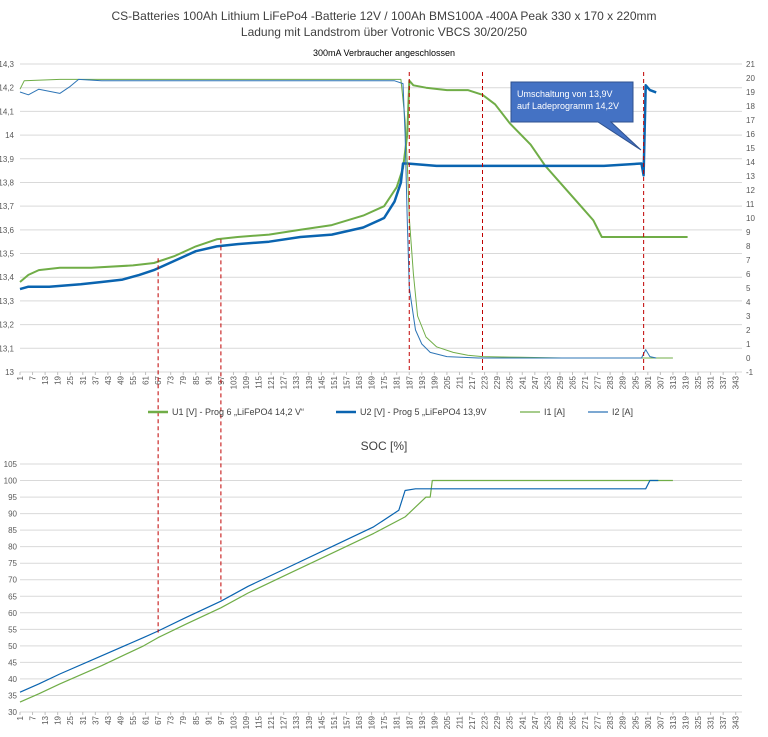 The width and height of the screenshot is (768, 737). Describe the element at coordinates (384, 53) in the screenshot. I see `chart-subtitle: 300mA Verbraucher angeschlossen` at that location.